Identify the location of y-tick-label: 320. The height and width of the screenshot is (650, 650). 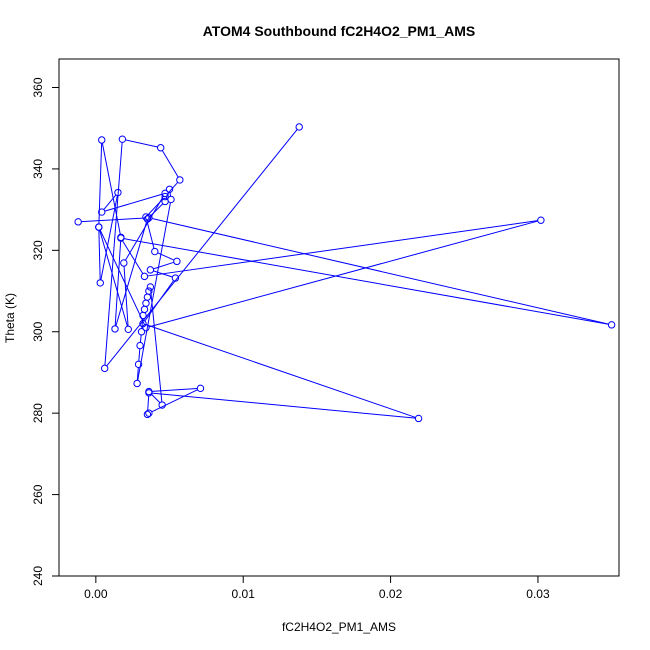
(38, 250).